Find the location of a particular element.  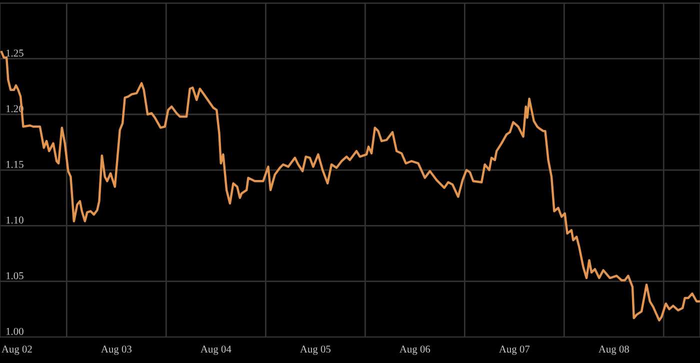

x-tick-label: Aug 06 is located at coordinates (415, 350).